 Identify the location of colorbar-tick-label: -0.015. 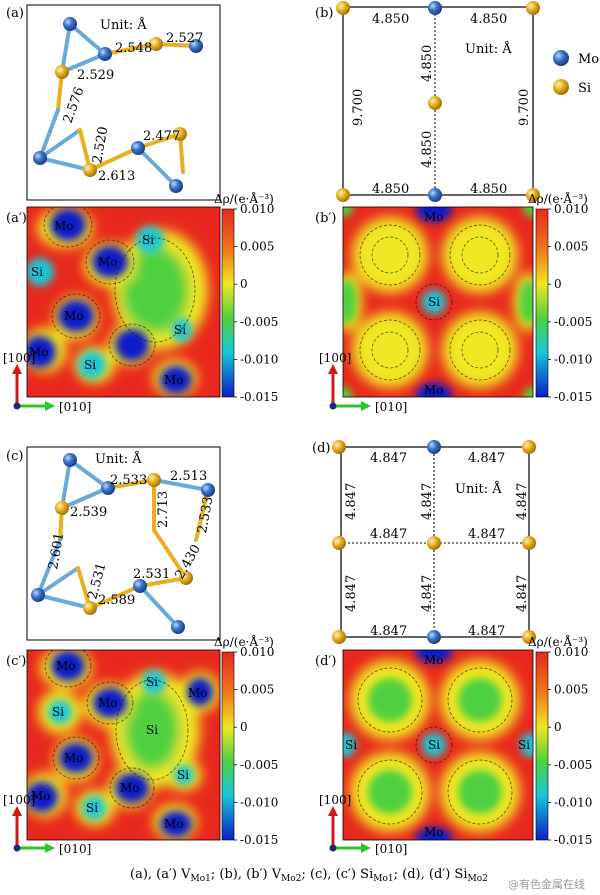
(573, 840).